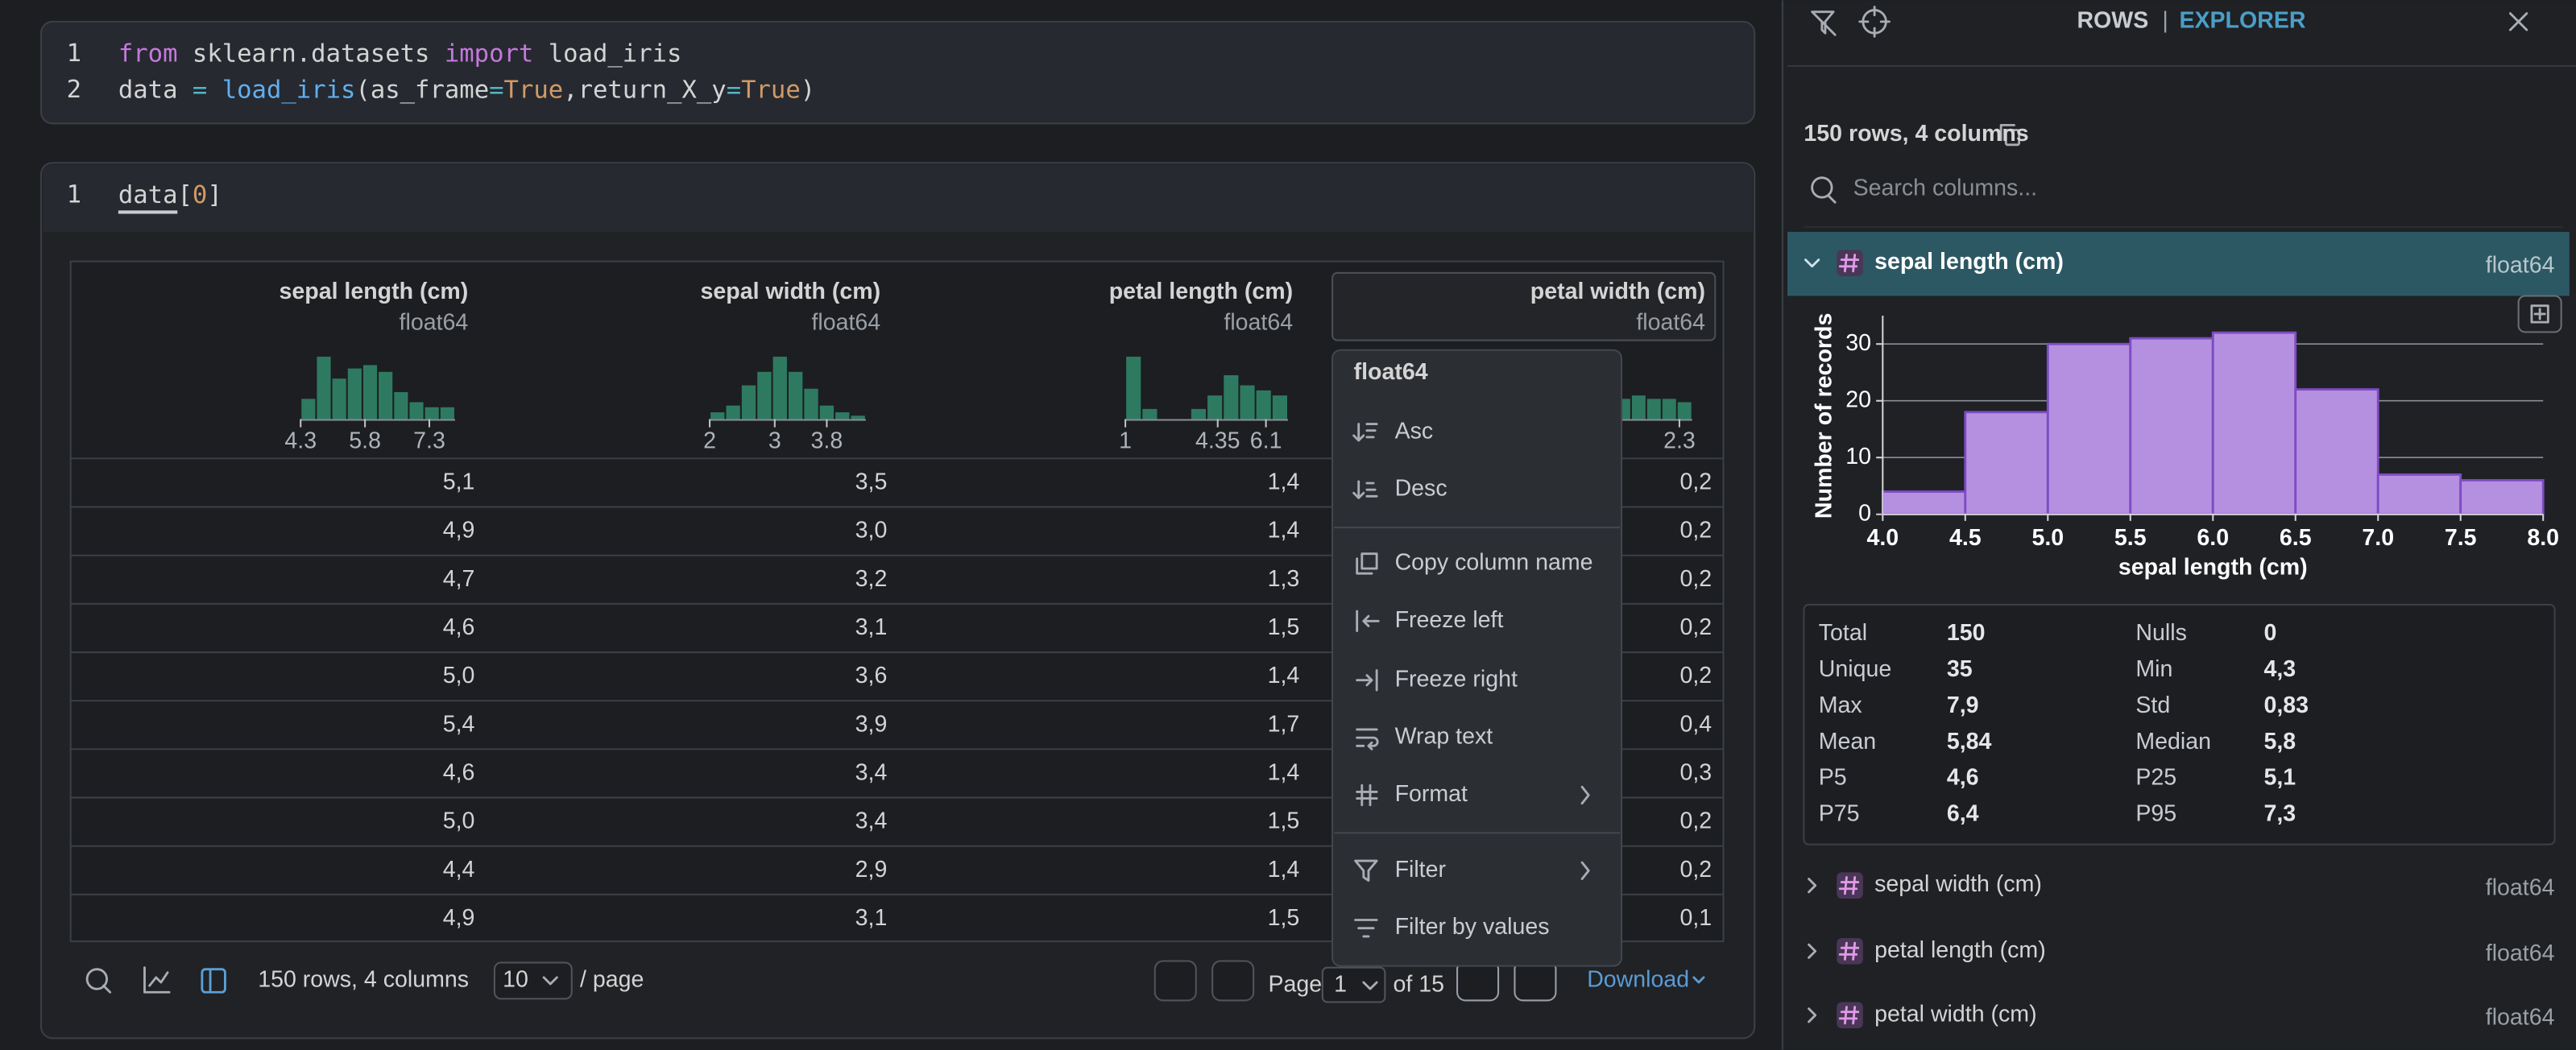 The width and height of the screenshot is (2576, 1050). Describe the element at coordinates (1456, 679) in the screenshot. I see `menu-item: Freeze right` at that location.